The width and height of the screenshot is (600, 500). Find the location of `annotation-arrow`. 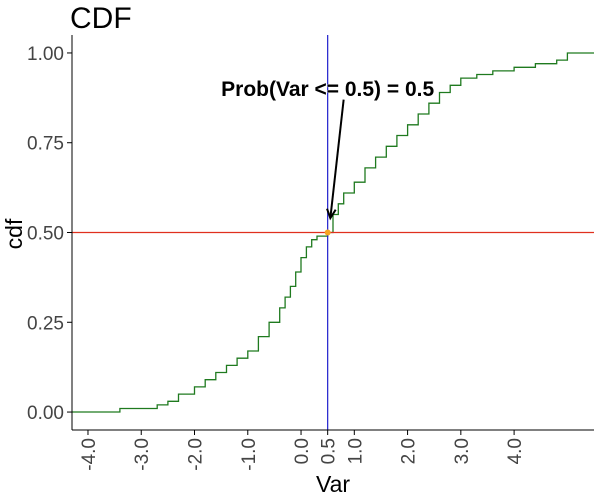

annotation-arrow is located at coordinates (337, 159).